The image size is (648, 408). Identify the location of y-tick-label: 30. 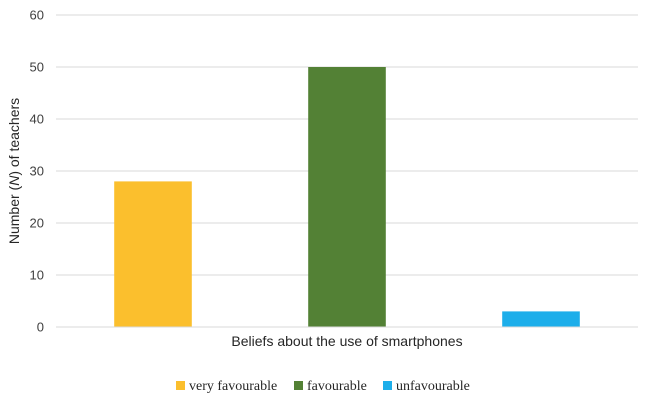
(37, 171).